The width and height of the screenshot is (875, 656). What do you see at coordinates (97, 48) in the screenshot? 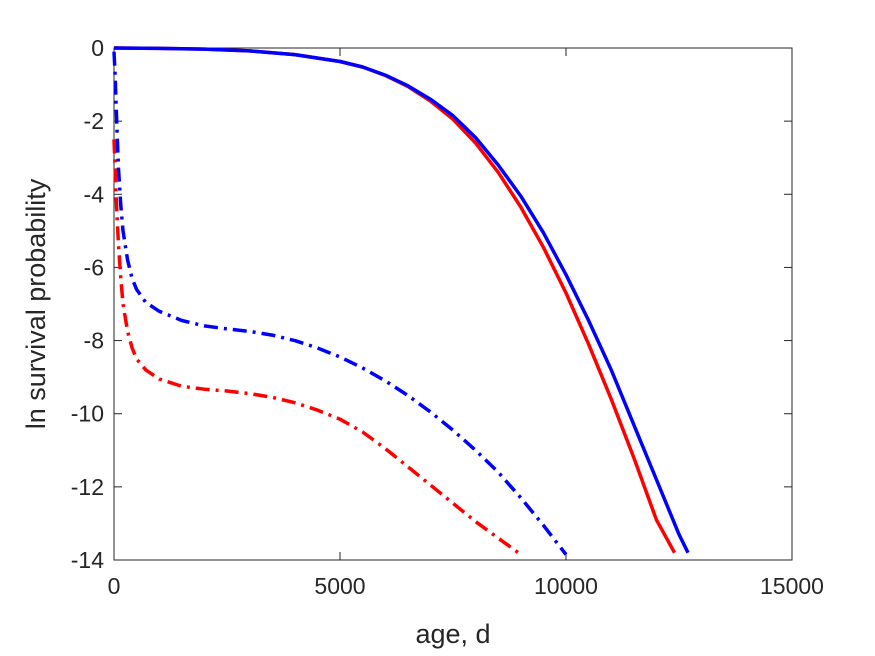
I see `y-tick-label: 0` at bounding box center [97, 48].